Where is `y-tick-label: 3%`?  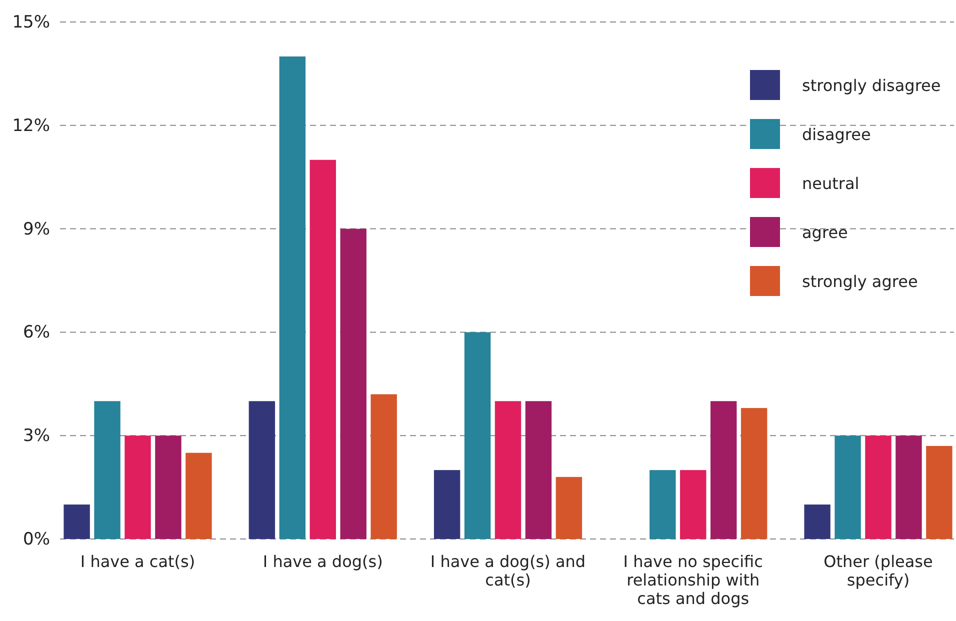 y-tick-label: 3% is located at coordinates (36, 436).